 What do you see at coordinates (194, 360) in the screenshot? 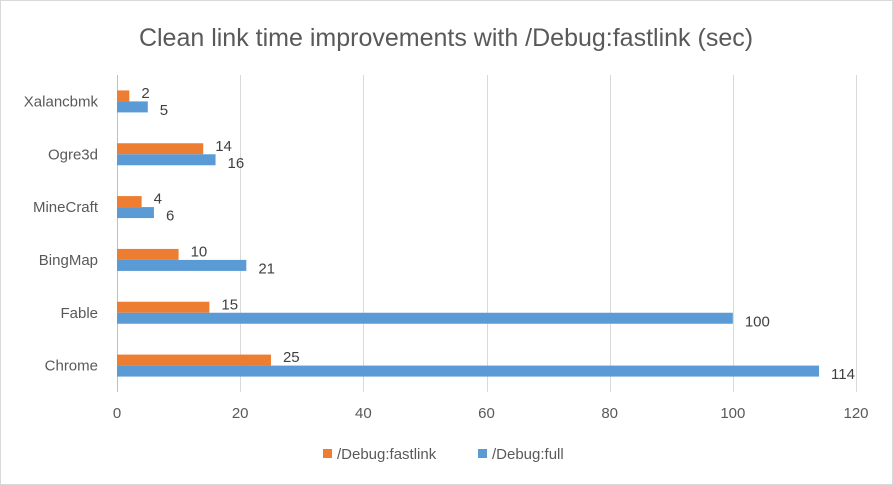
I see `bar-chrome-debug-fastlink` at bounding box center [194, 360].